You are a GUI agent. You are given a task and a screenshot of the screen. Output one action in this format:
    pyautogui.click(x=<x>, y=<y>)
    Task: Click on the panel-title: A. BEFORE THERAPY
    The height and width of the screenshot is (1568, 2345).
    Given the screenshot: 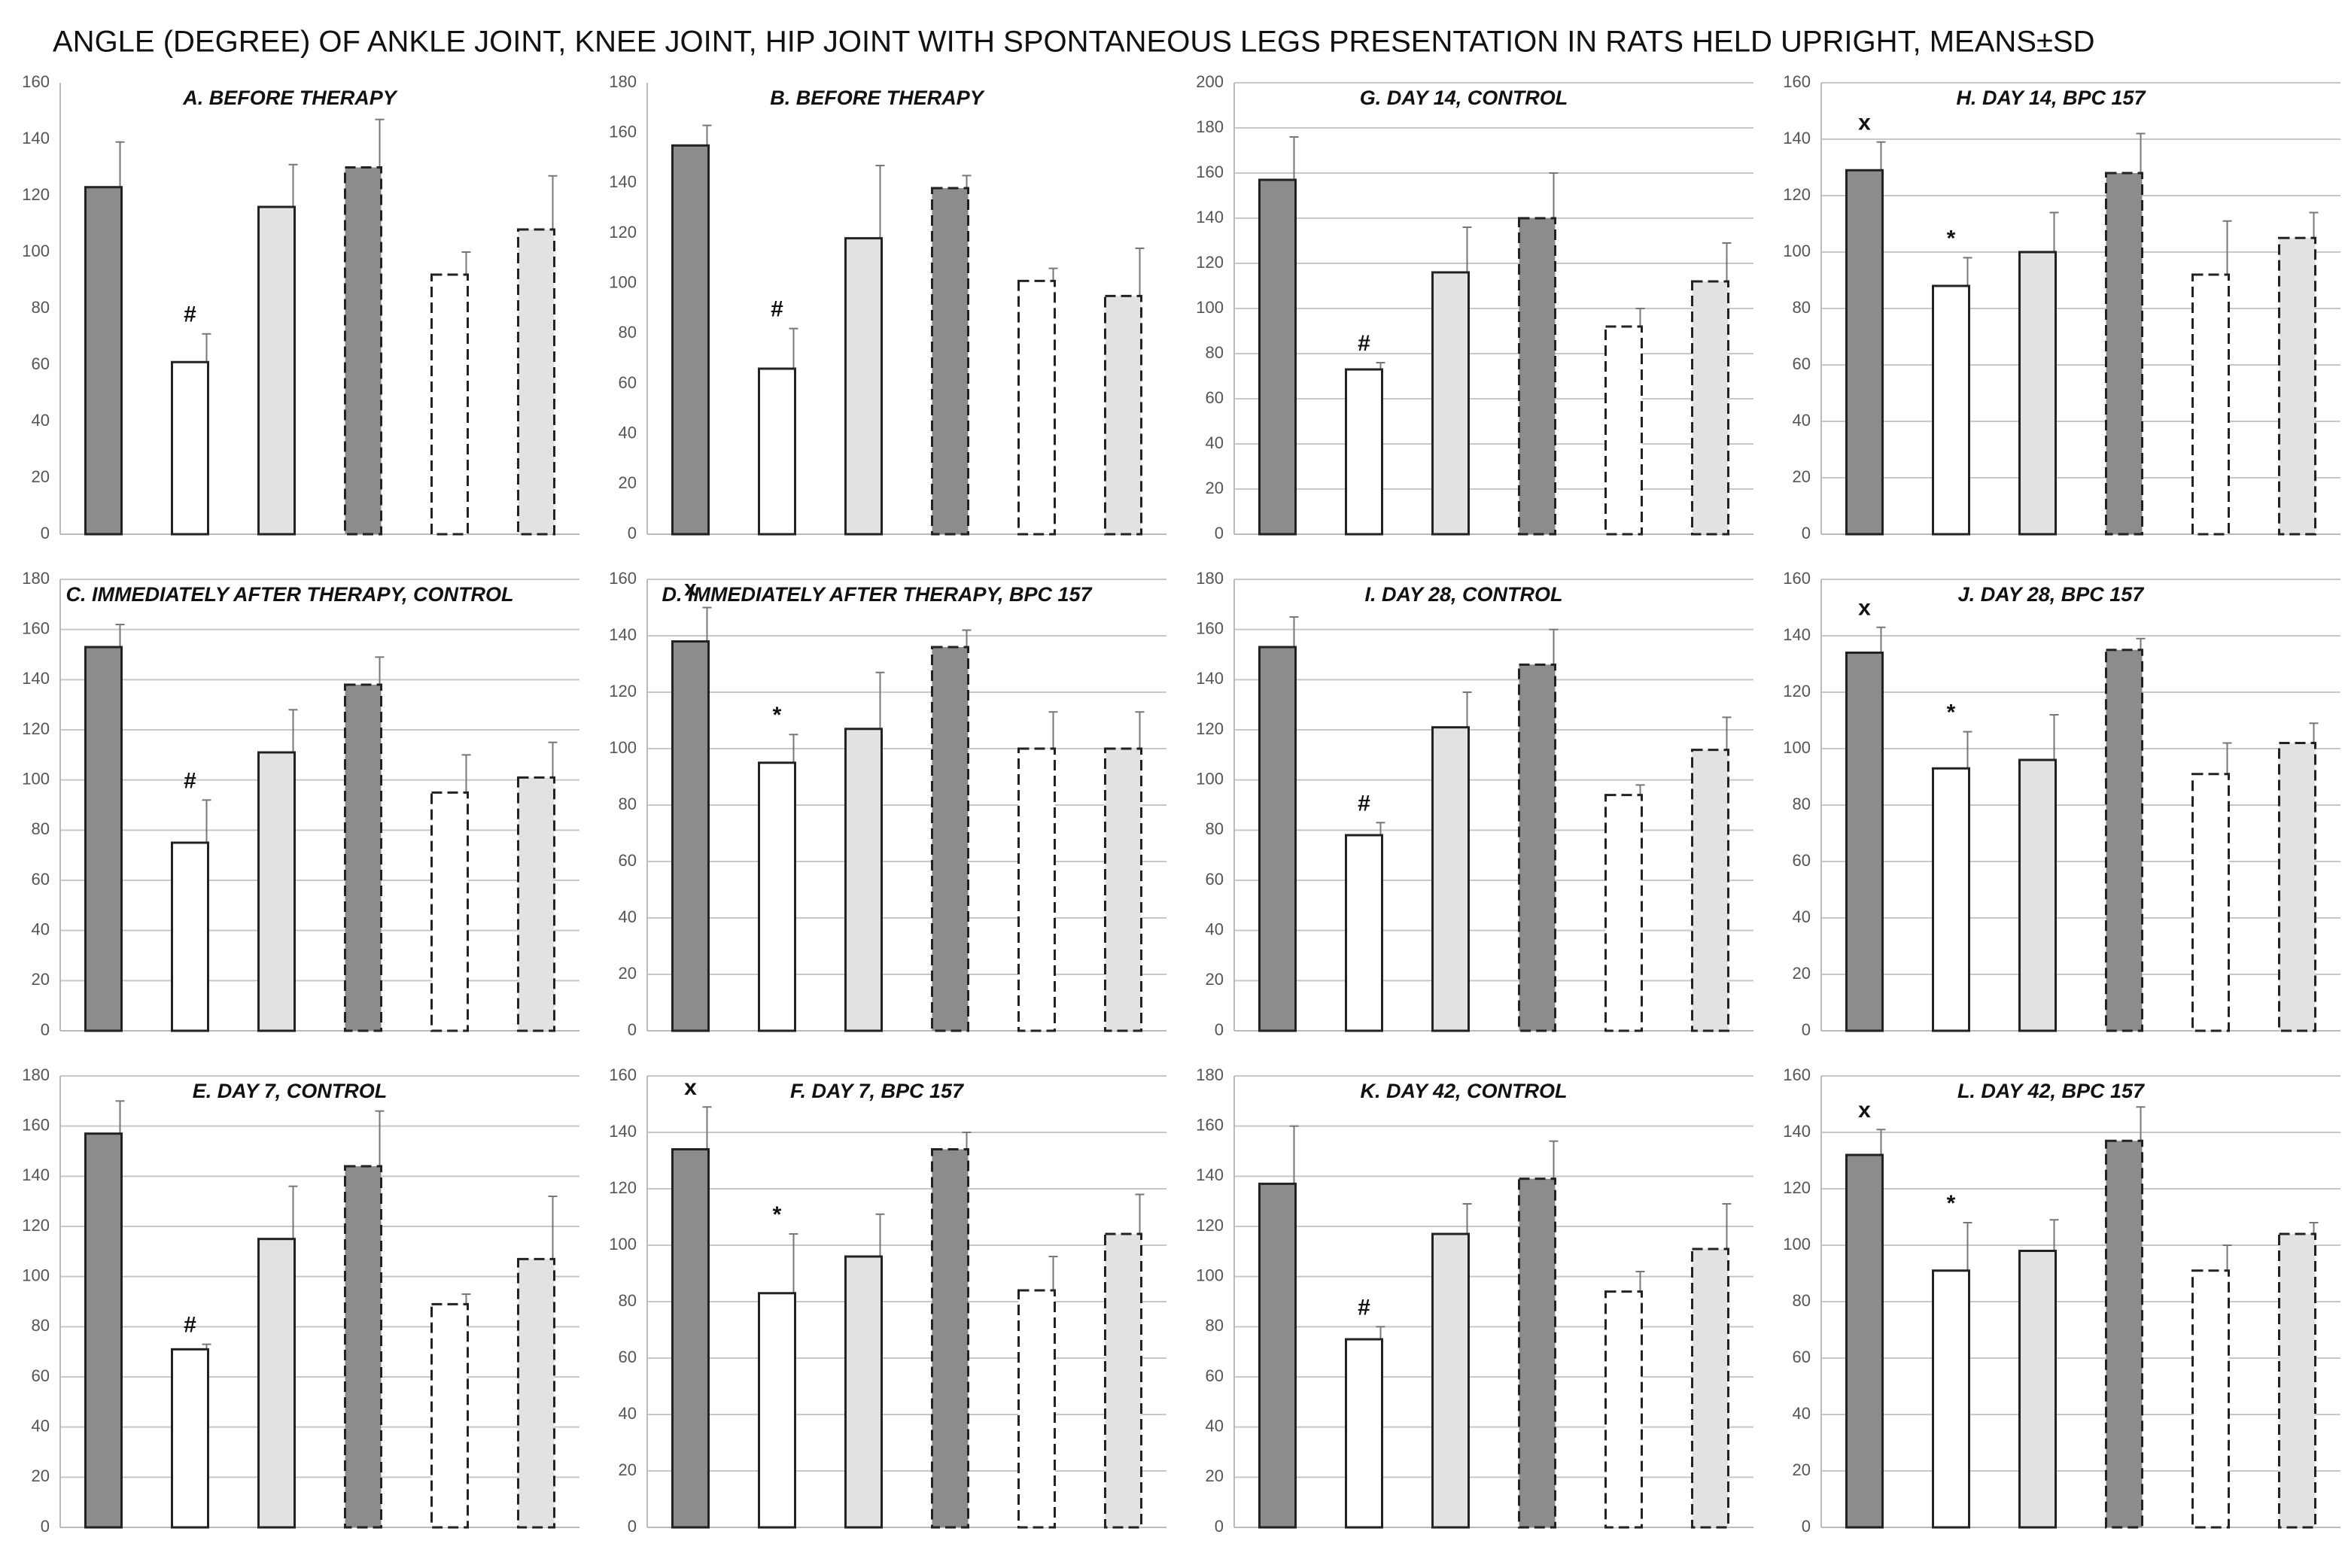 What is the action you would take?
    pyautogui.click(x=290, y=98)
    